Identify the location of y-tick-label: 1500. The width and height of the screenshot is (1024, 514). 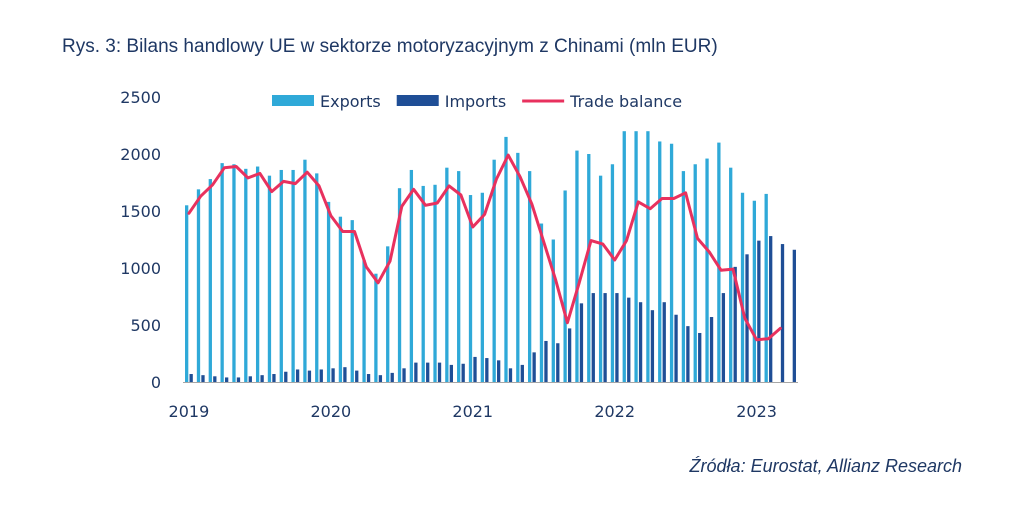
(140, 211).